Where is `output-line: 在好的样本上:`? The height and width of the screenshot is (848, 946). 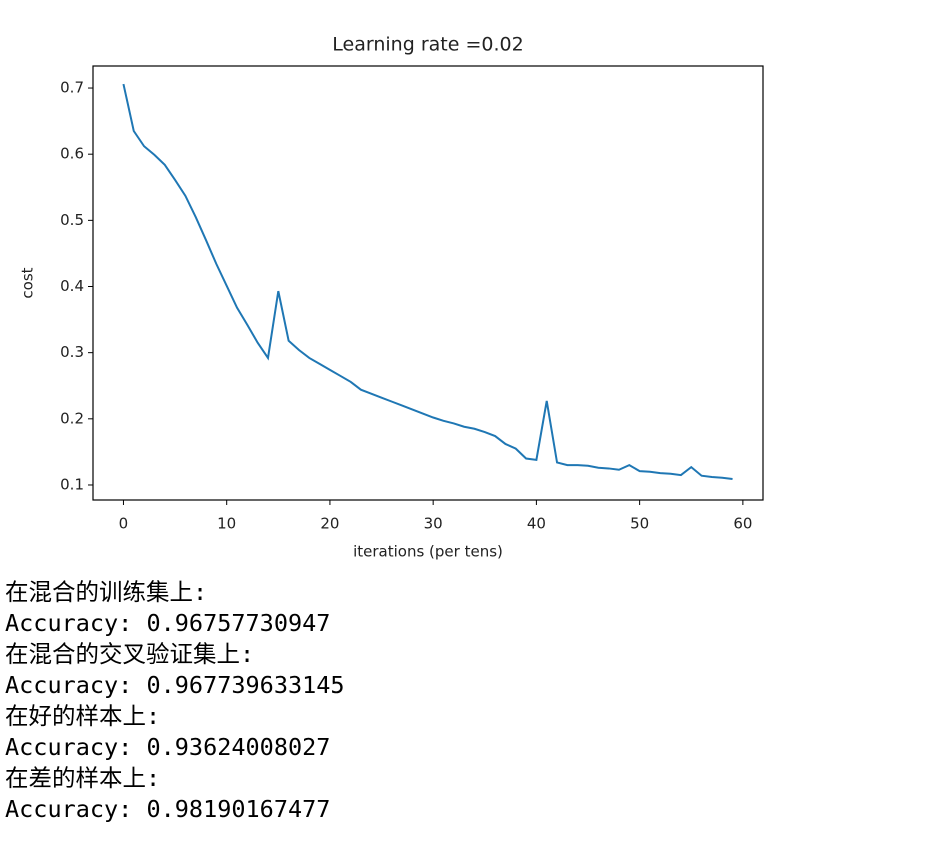 output-line: 在好的样本上: is located at coordinates (83, 716).